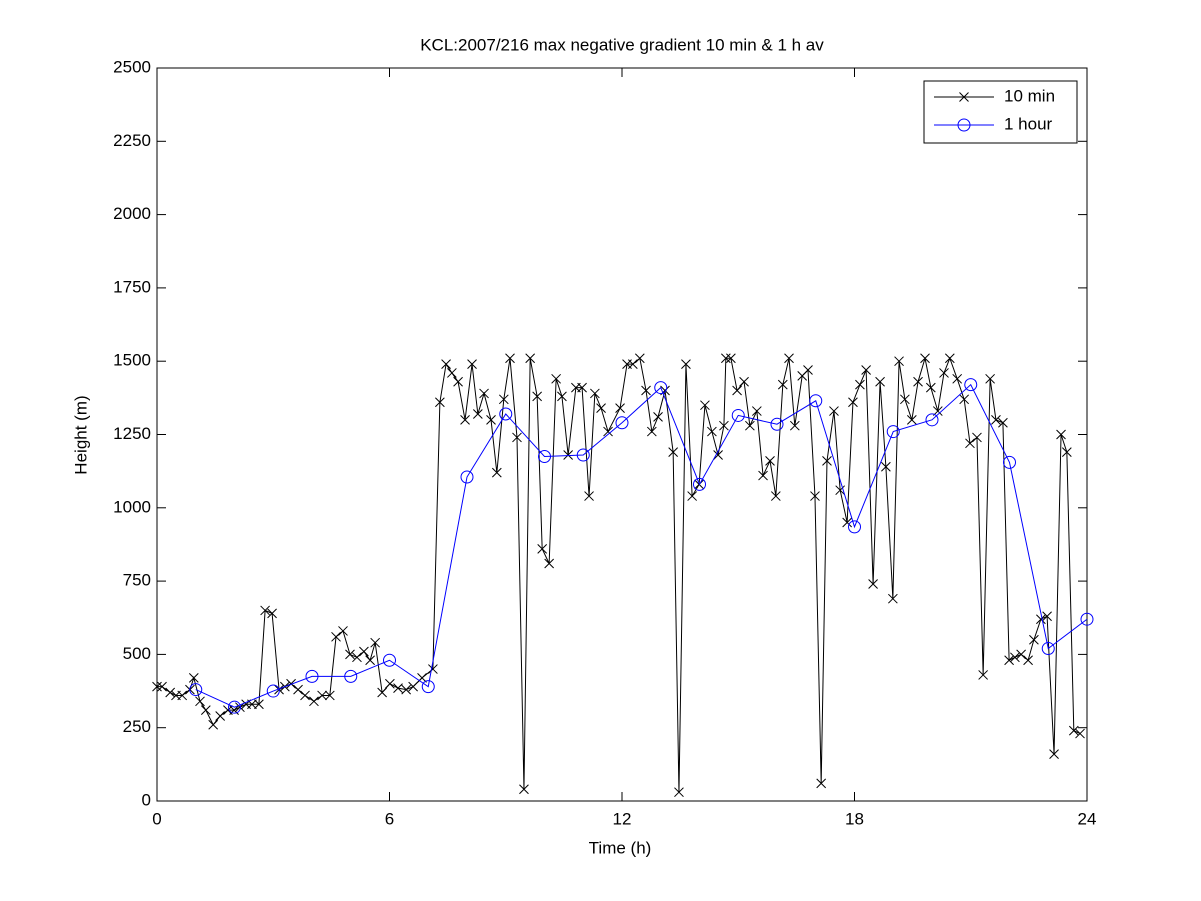  Describe the element at coordinates (132, 66) in the screenshot. I see `y-tick-label: 2500` at that location.